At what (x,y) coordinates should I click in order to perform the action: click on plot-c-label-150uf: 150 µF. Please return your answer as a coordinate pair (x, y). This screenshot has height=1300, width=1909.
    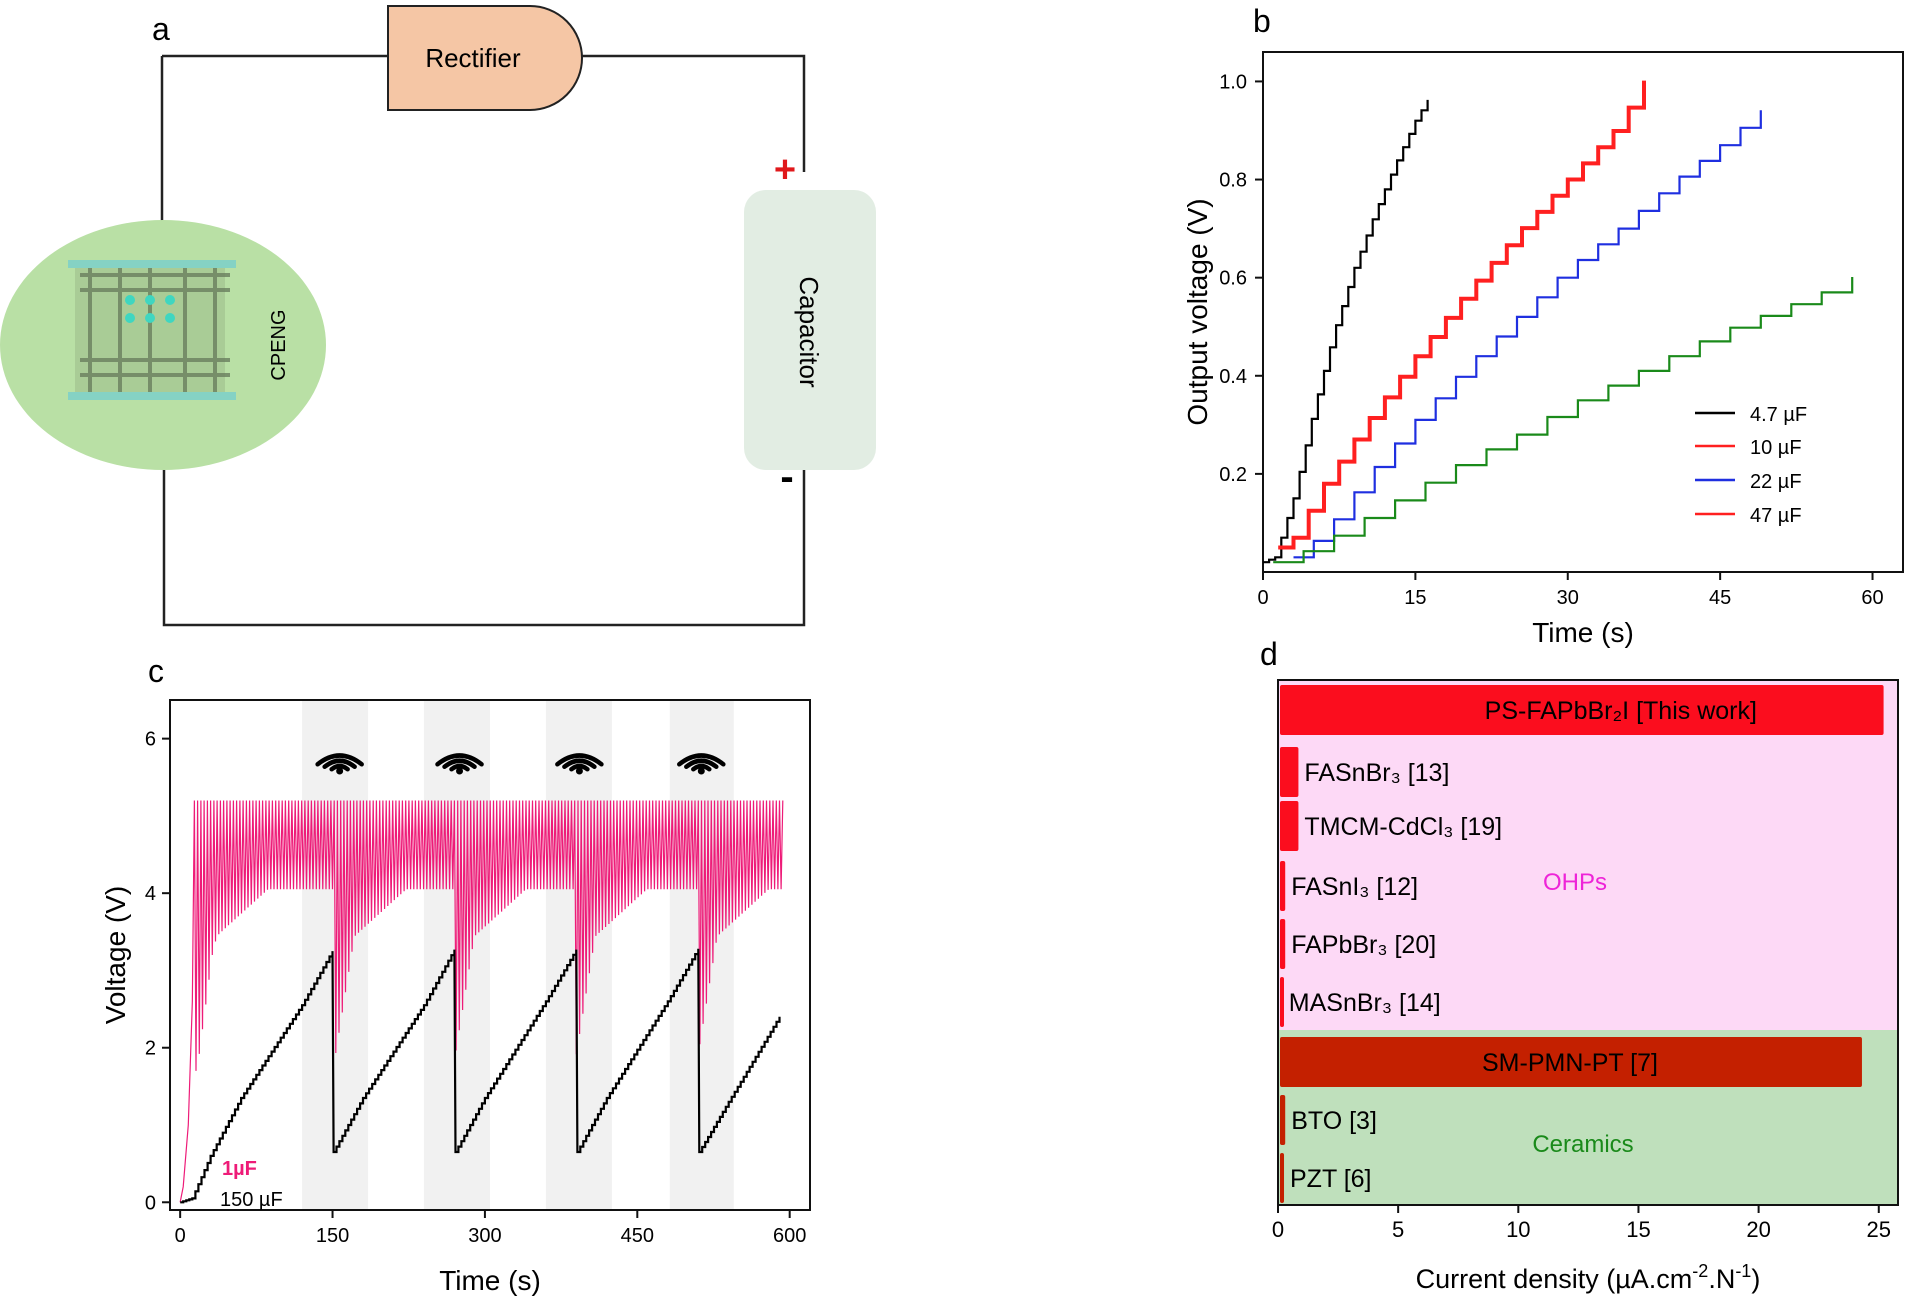
    Looking at the image, I should click on (251, 1200).